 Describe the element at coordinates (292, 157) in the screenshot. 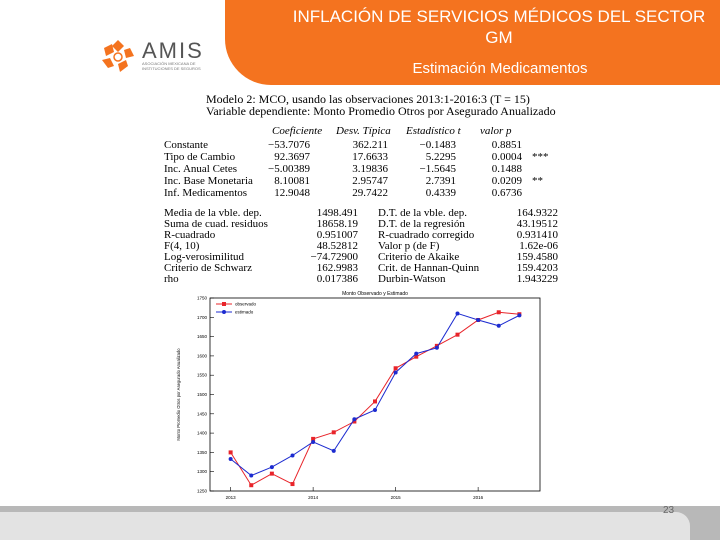

I see `coef-value: 92.3697` at that location.